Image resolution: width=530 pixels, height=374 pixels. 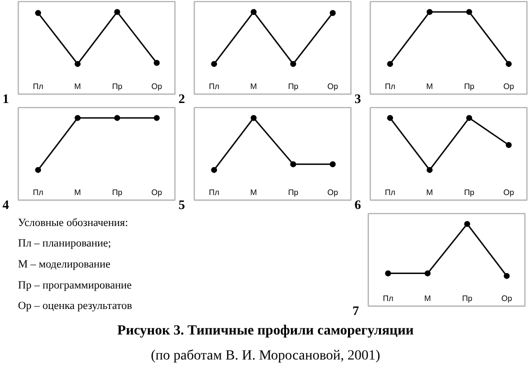 I want to click on text: М – моделирование, so click(x=64, y=264).